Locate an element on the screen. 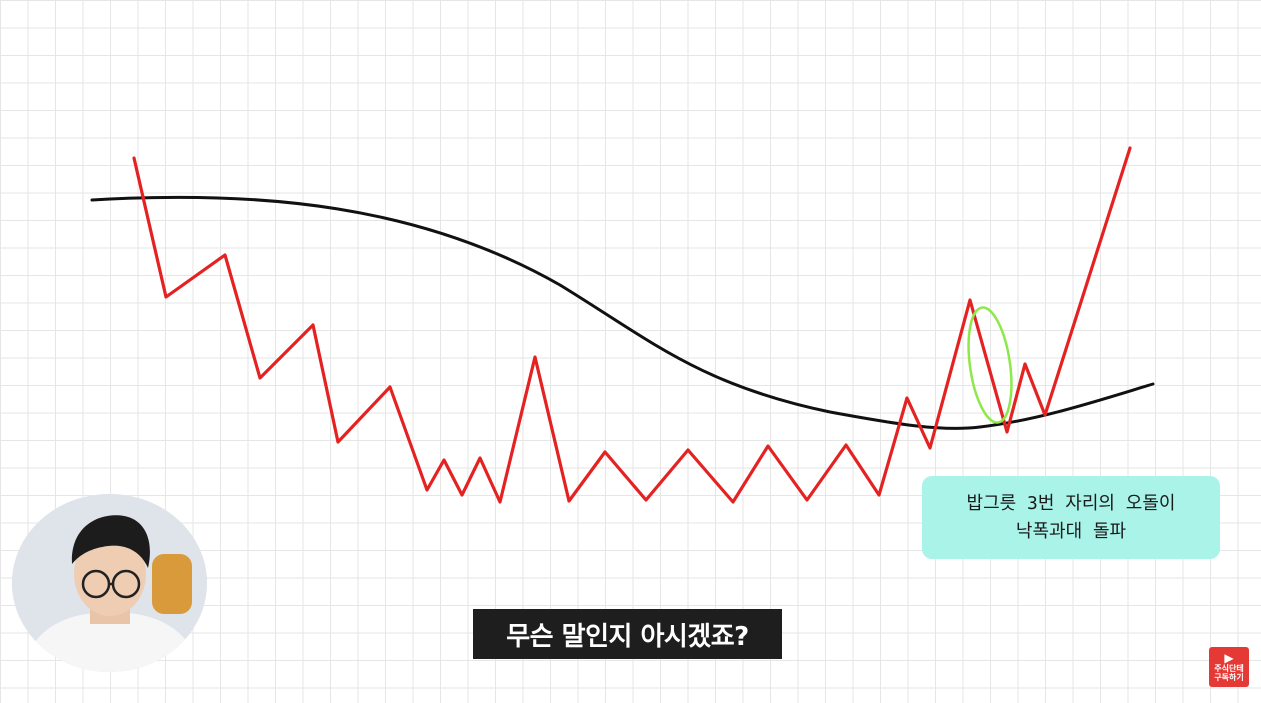 The width and height of the screenshot is (1261, 703). presenter-avatar is located at coordinates (109, 583).